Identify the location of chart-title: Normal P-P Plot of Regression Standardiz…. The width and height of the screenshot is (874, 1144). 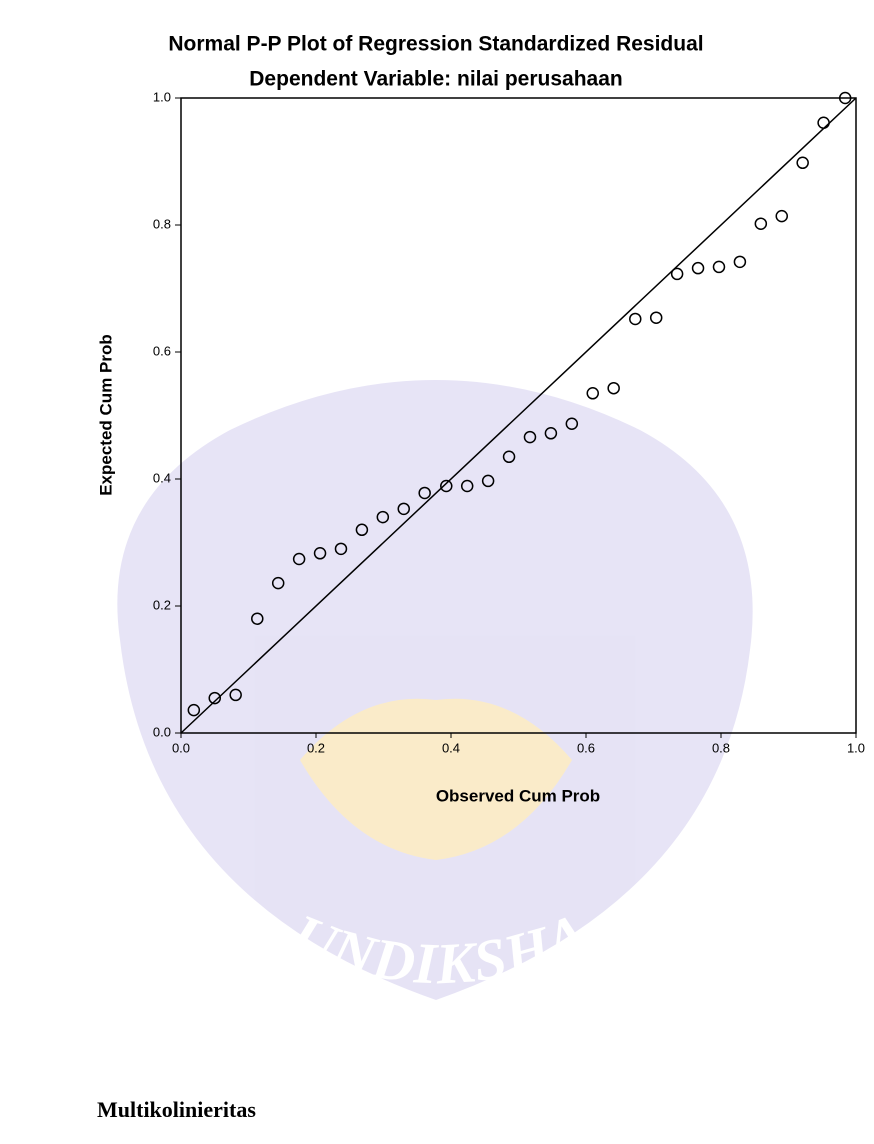
(435, 44).